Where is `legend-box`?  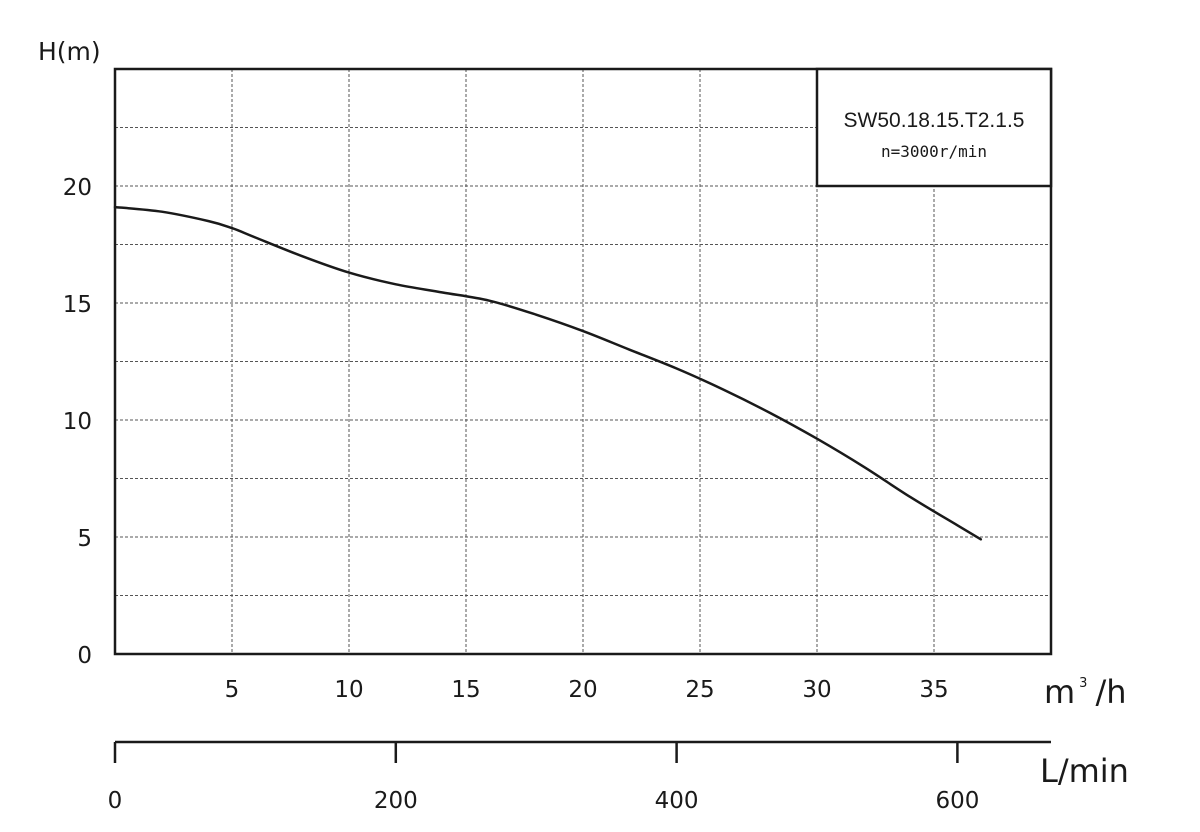 legend-box is located at coordinates (934, 127).